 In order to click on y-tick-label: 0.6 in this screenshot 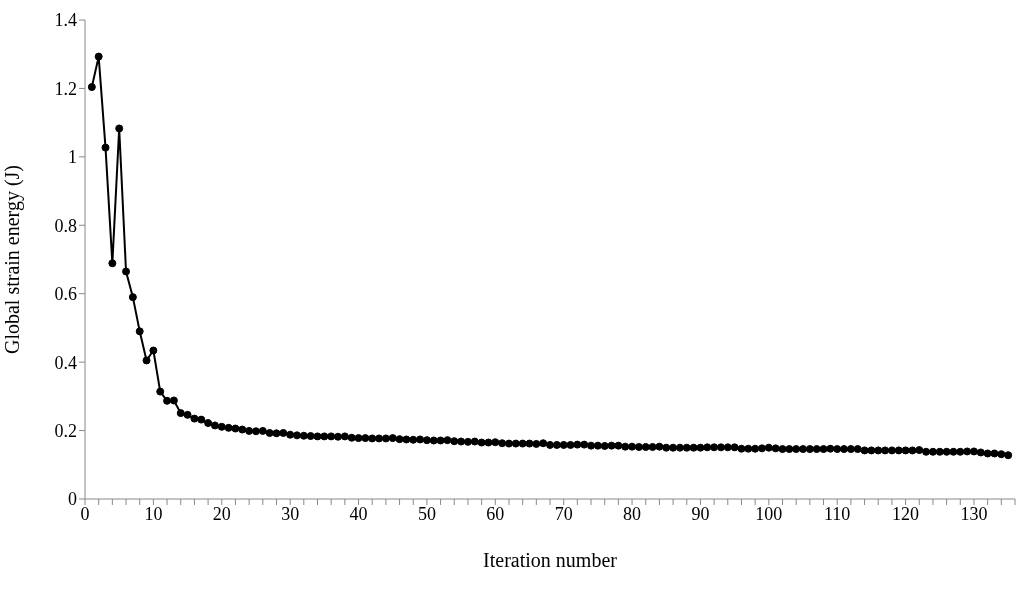, I will do `click(65, 294)`.